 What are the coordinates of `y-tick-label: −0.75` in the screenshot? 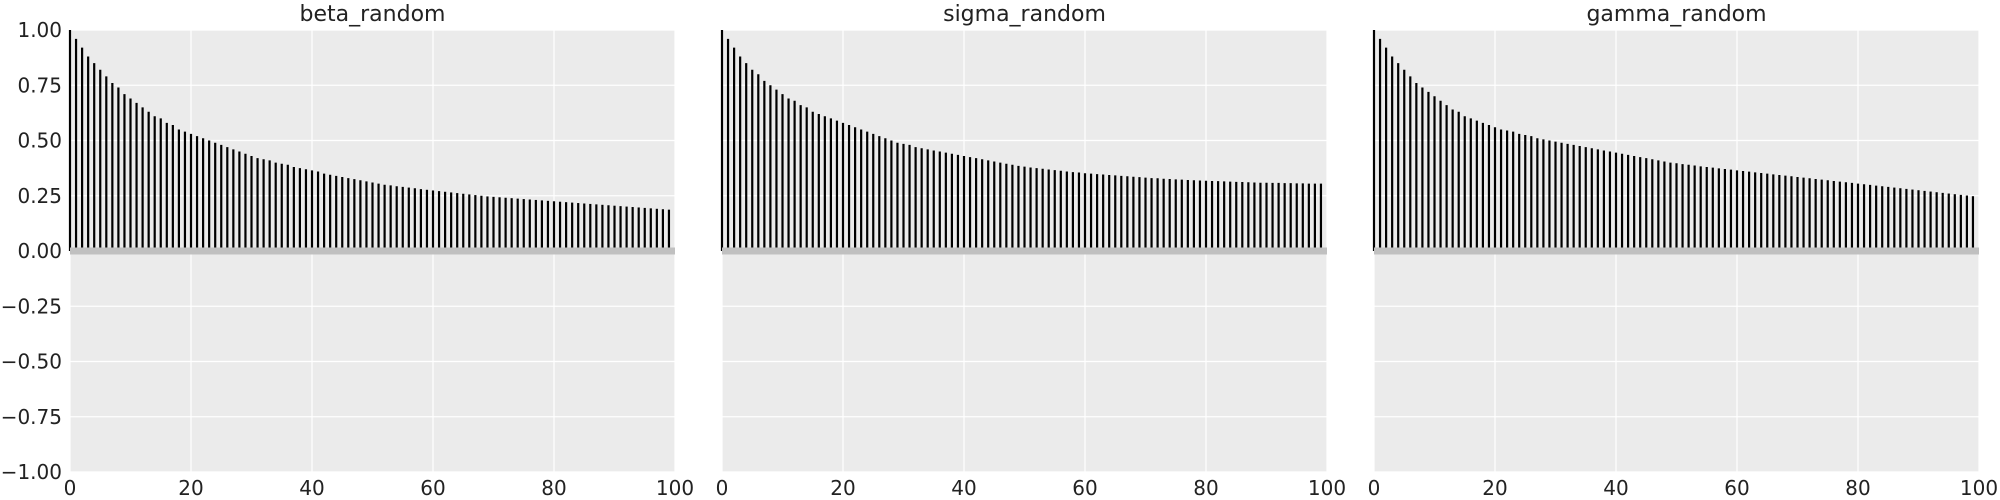 It's located at (31, 417).